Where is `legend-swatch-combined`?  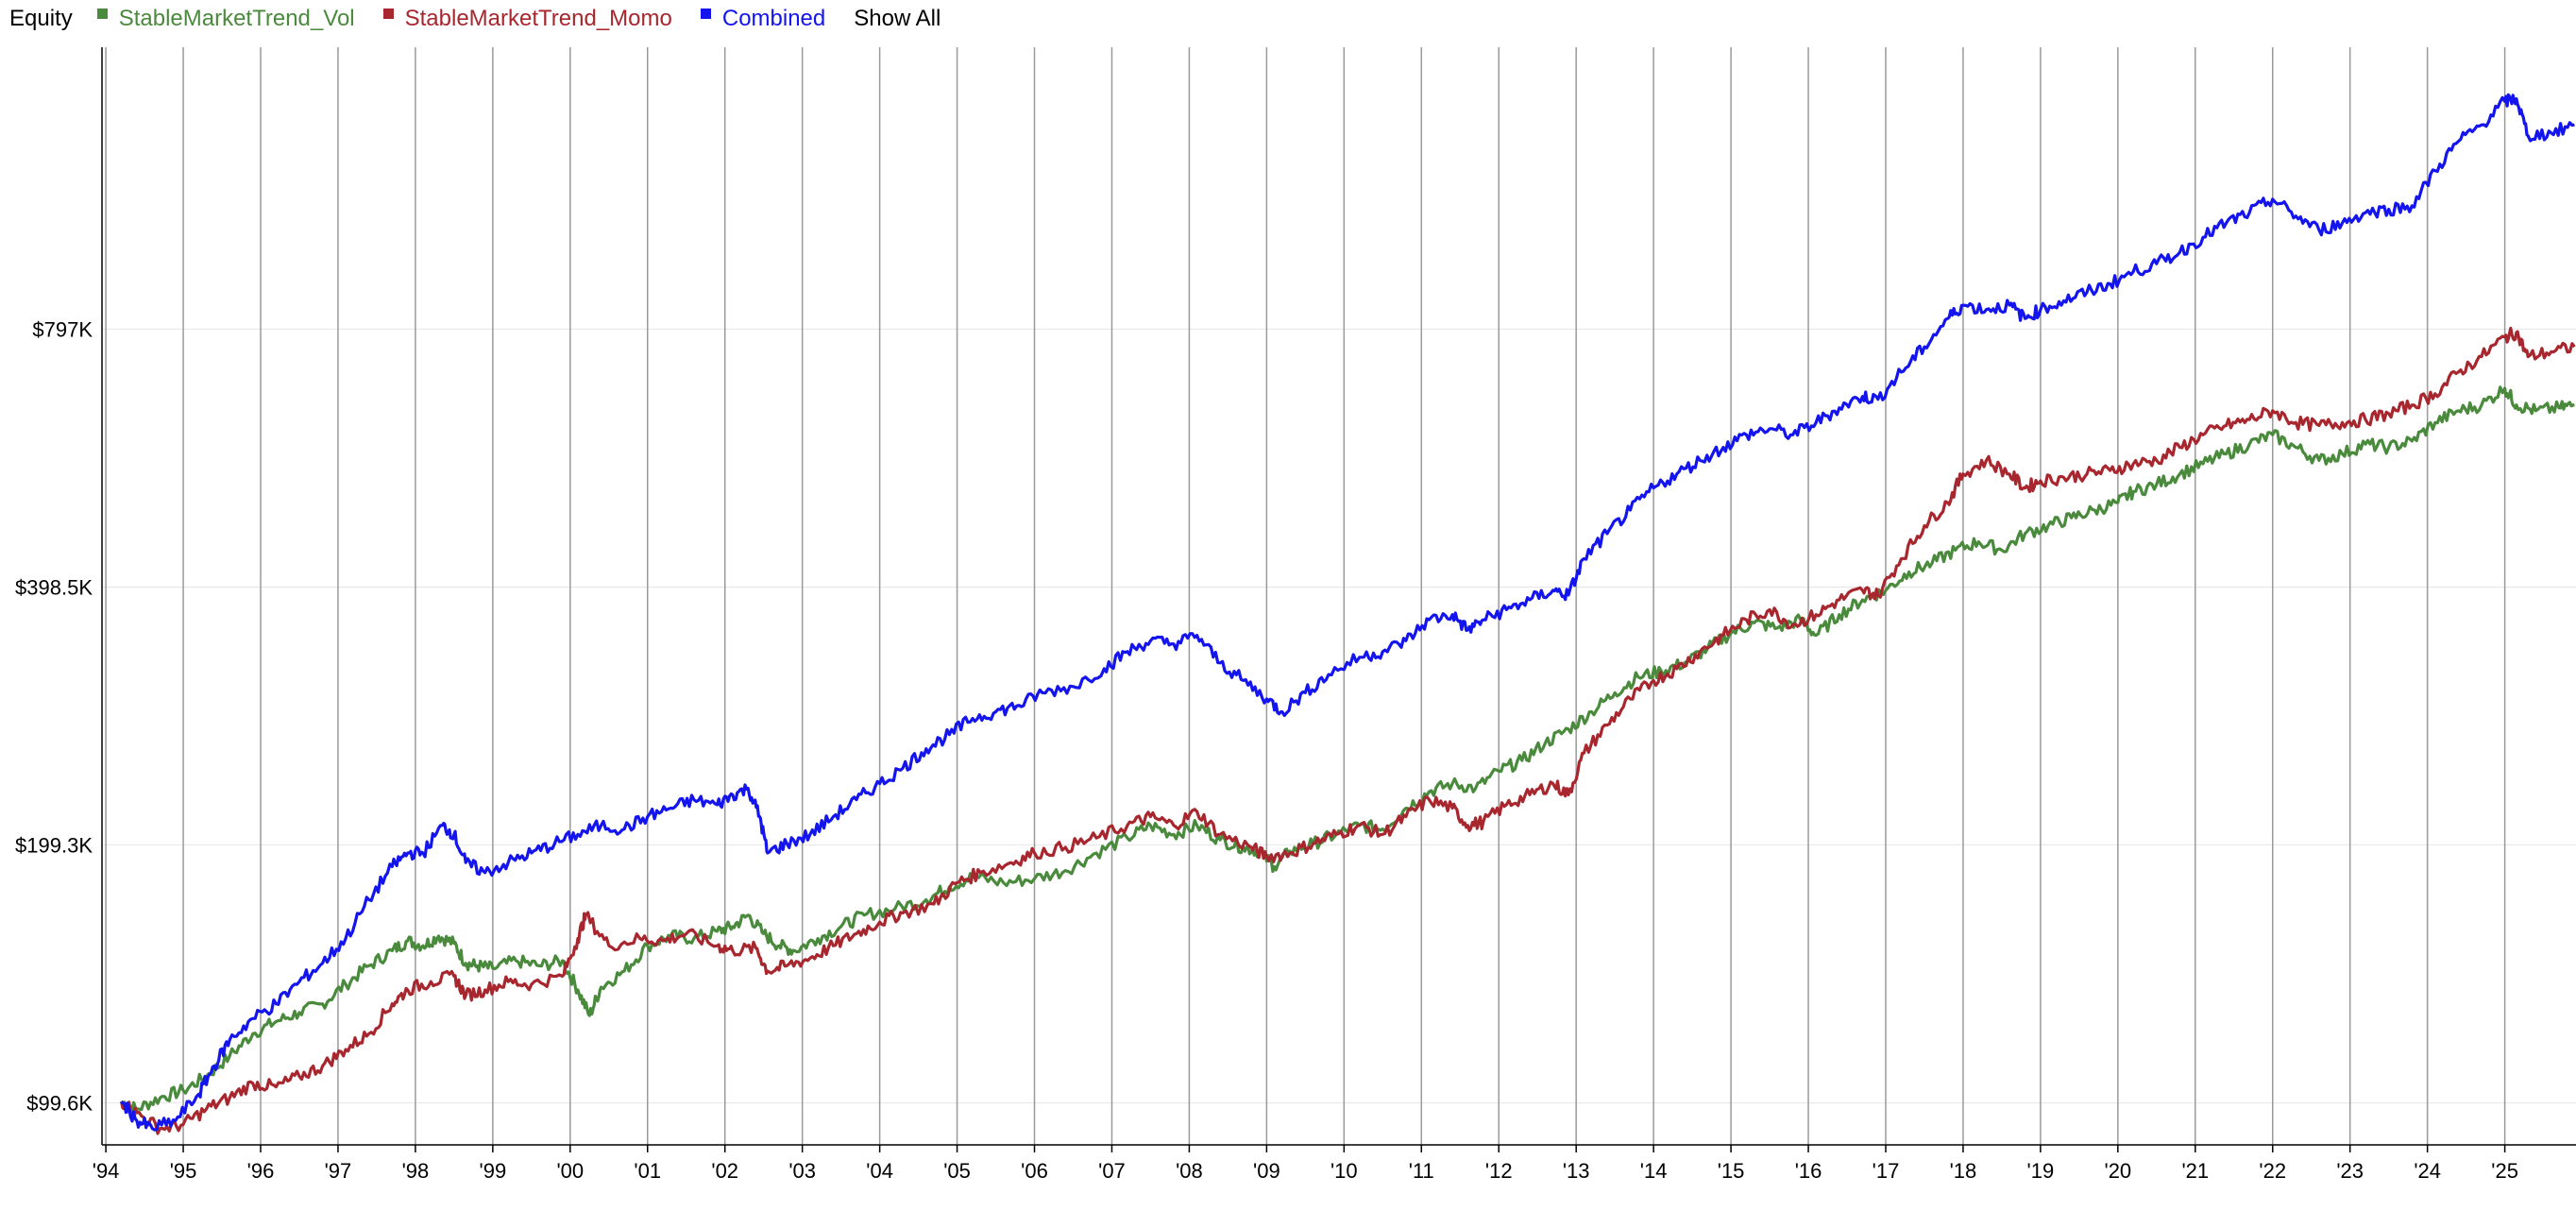
legend-swatch-combined is located at coordinates (705, 13).